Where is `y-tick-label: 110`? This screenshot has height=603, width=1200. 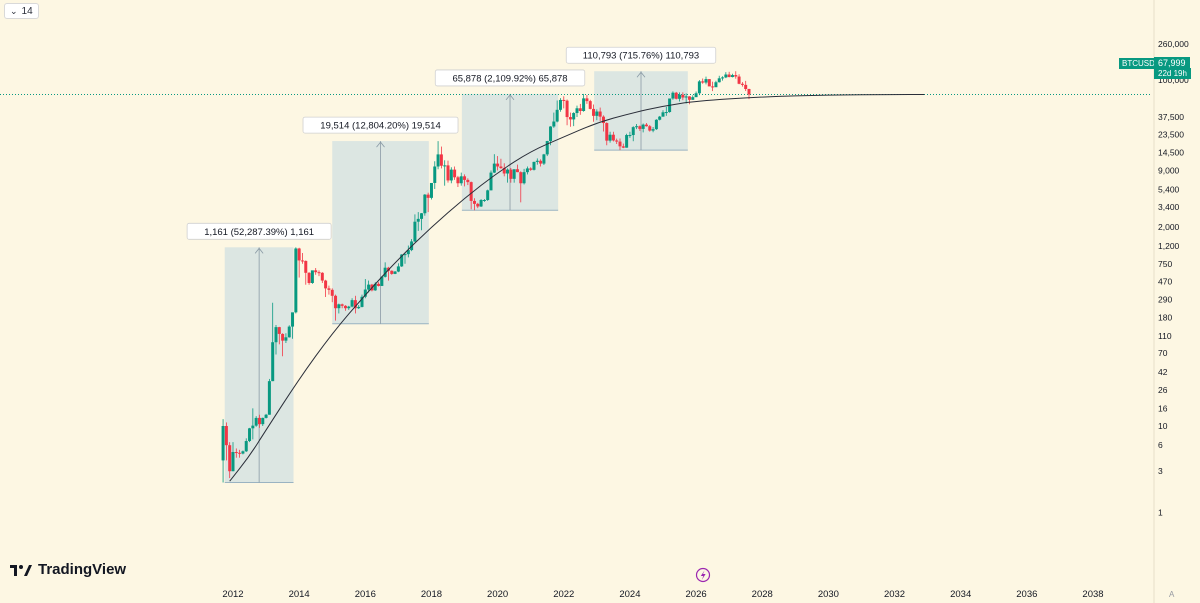
y-tick-label: 110 is located at coordinates (1165, 336).